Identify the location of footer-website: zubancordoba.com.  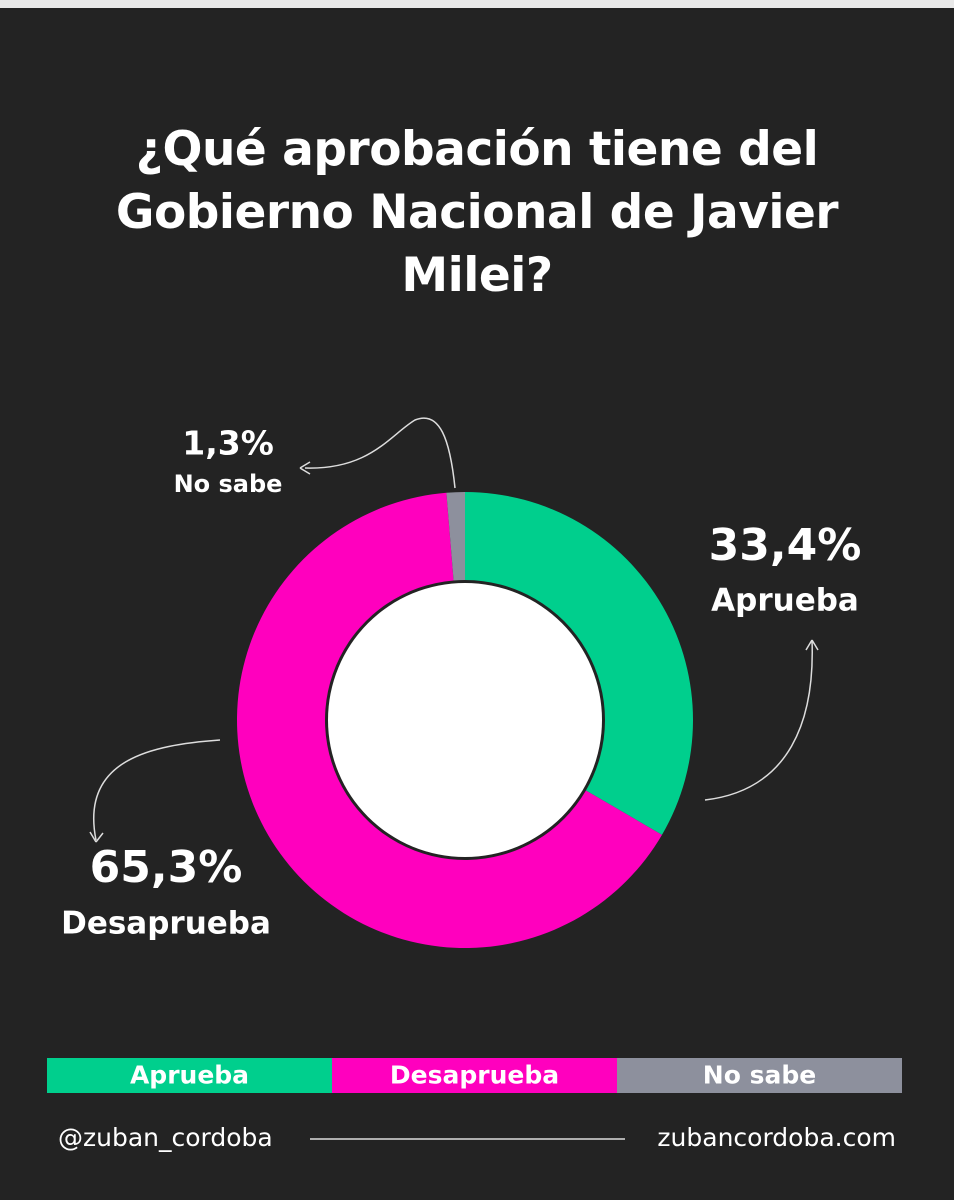
(776, 1137).